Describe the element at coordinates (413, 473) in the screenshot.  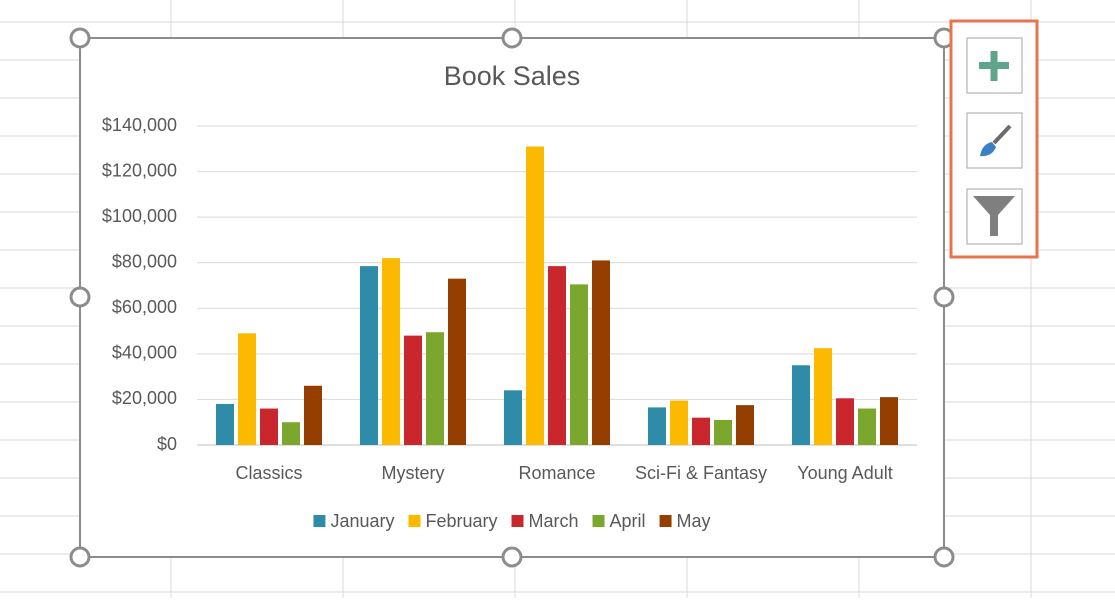
I see `x-tick-label: Mystery` at that location.